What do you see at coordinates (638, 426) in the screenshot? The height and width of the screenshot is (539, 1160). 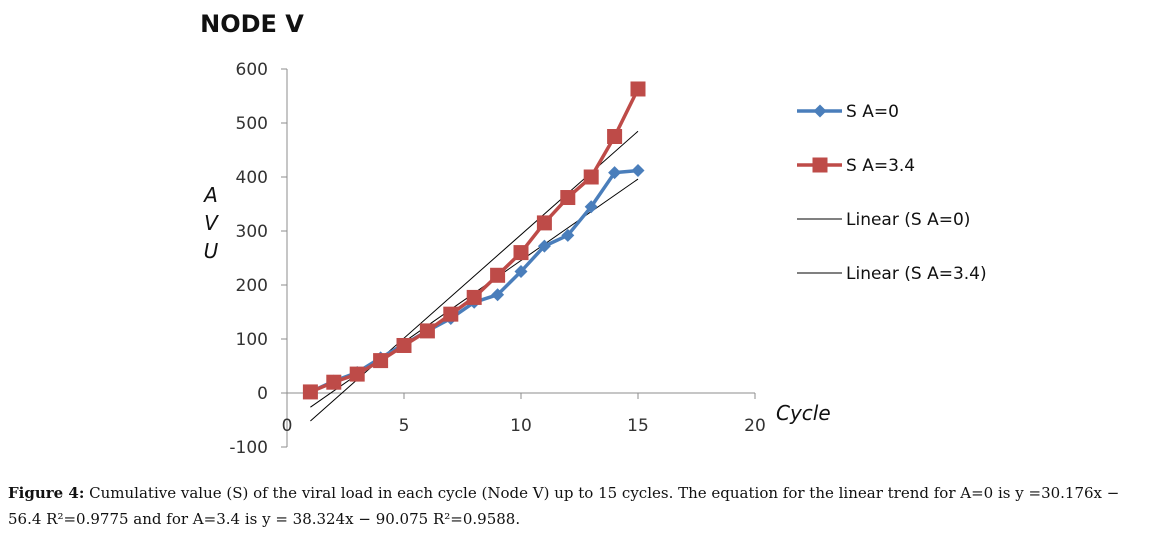 I see `x-tick-label: 15` at bounding box center [638, 426].